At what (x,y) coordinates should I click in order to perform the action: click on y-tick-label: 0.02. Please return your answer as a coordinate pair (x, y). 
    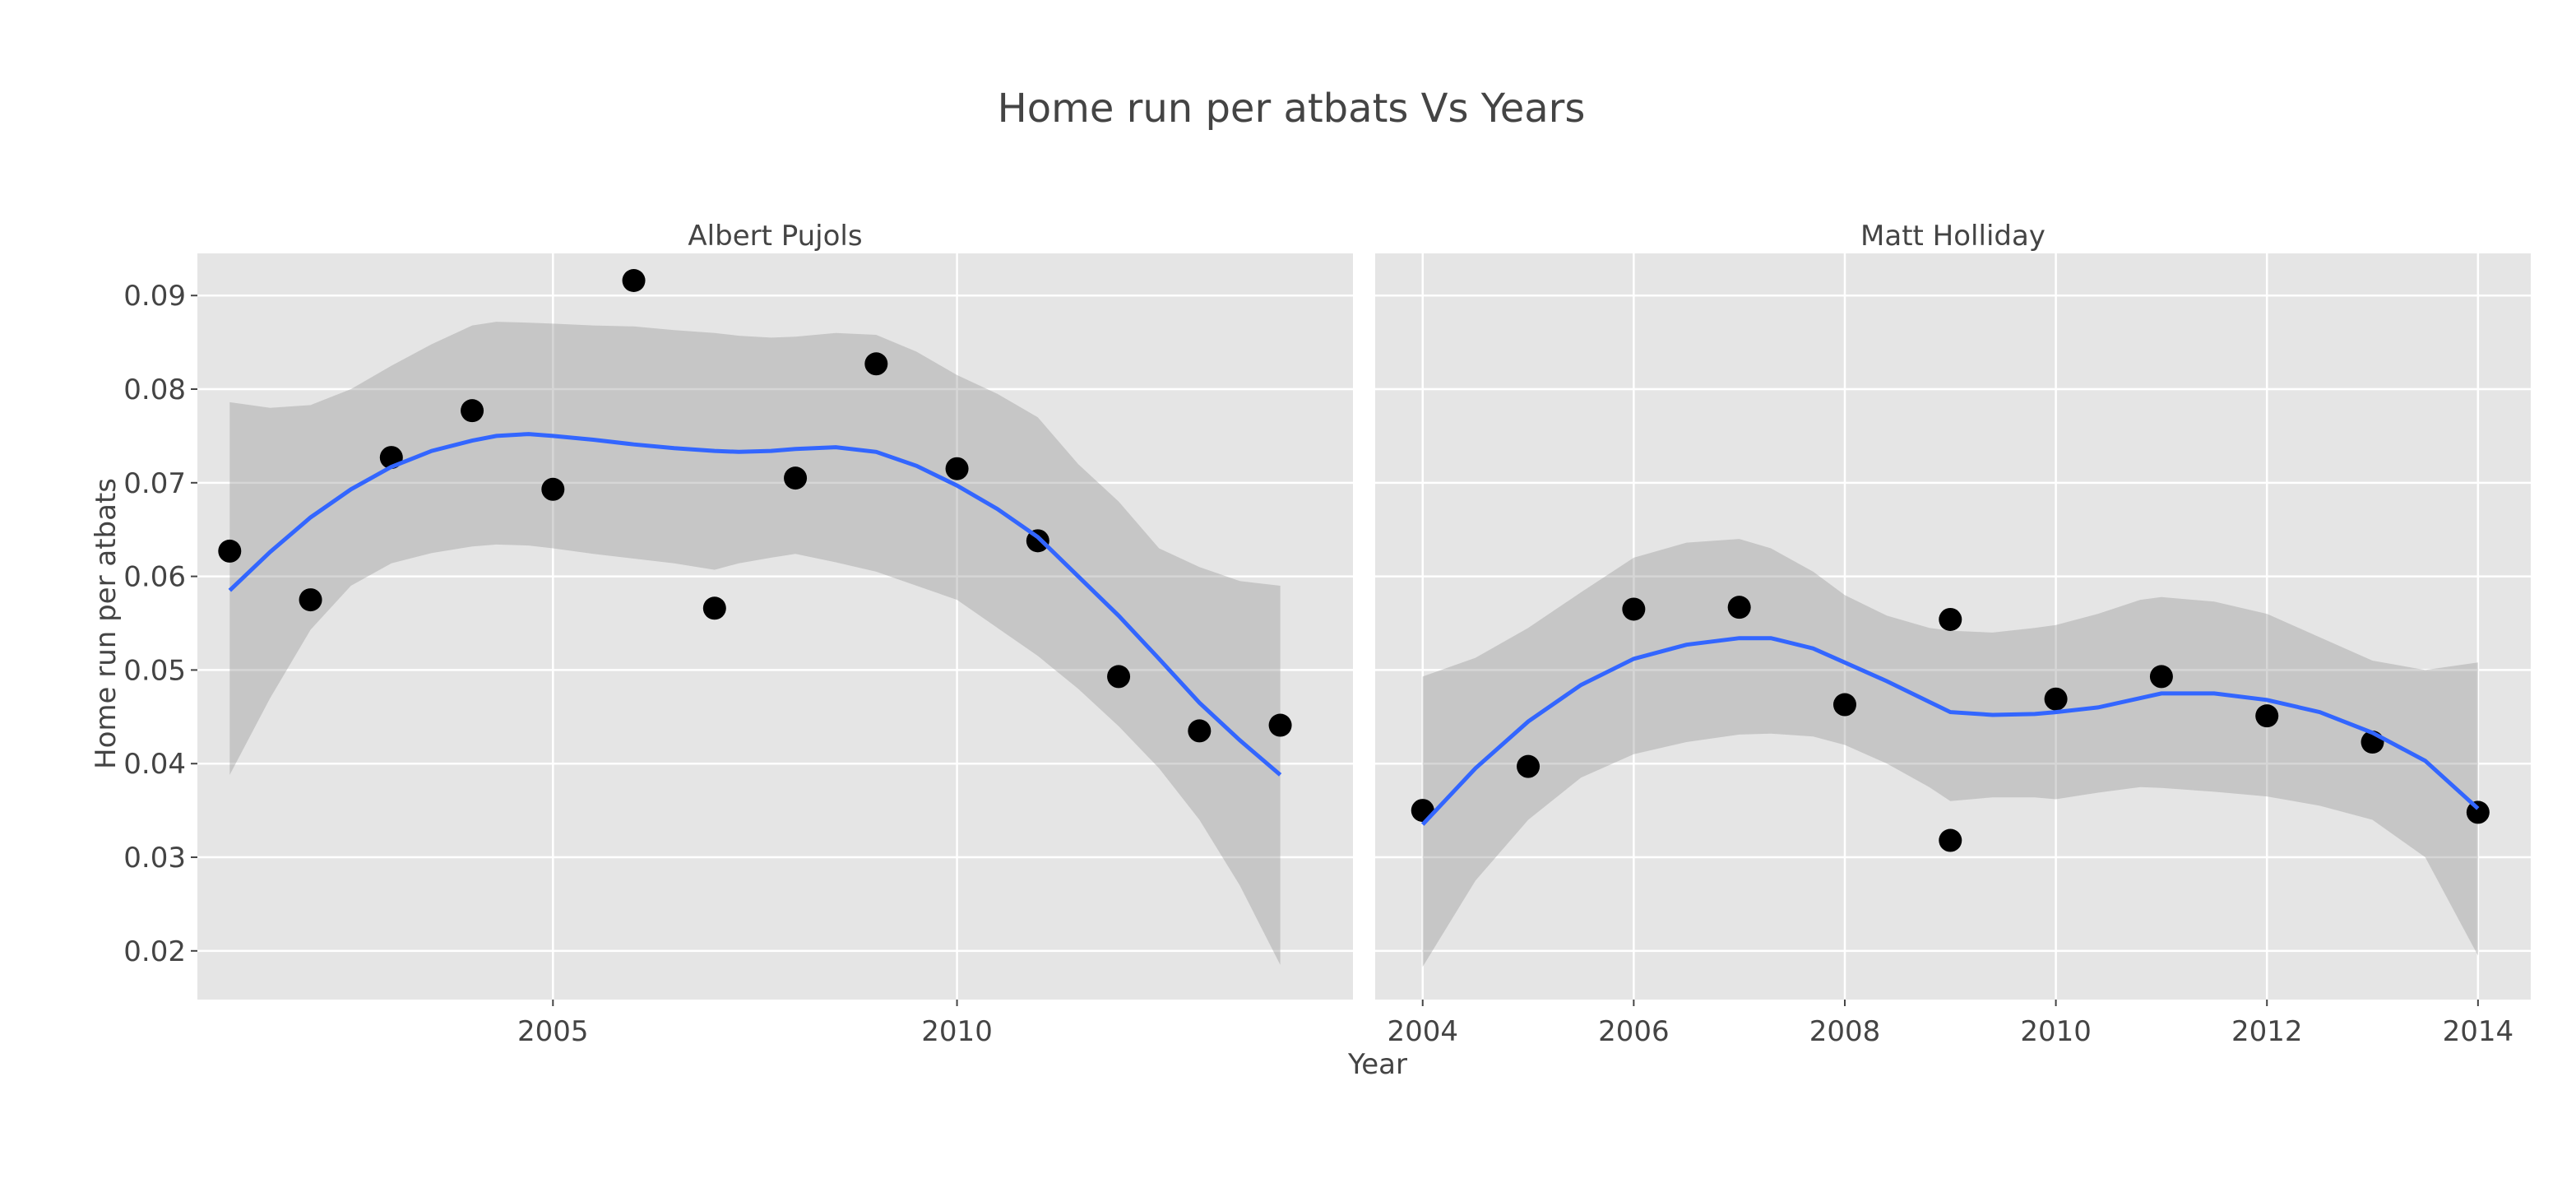
    Looking at the image, I should click on (155, 952).